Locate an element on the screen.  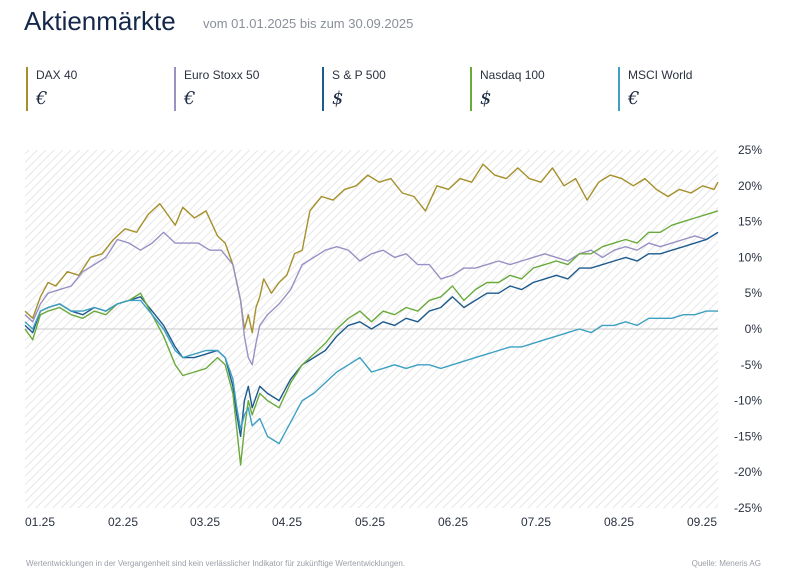
y-tick-label: 25% is located at coordinates (750, 150).